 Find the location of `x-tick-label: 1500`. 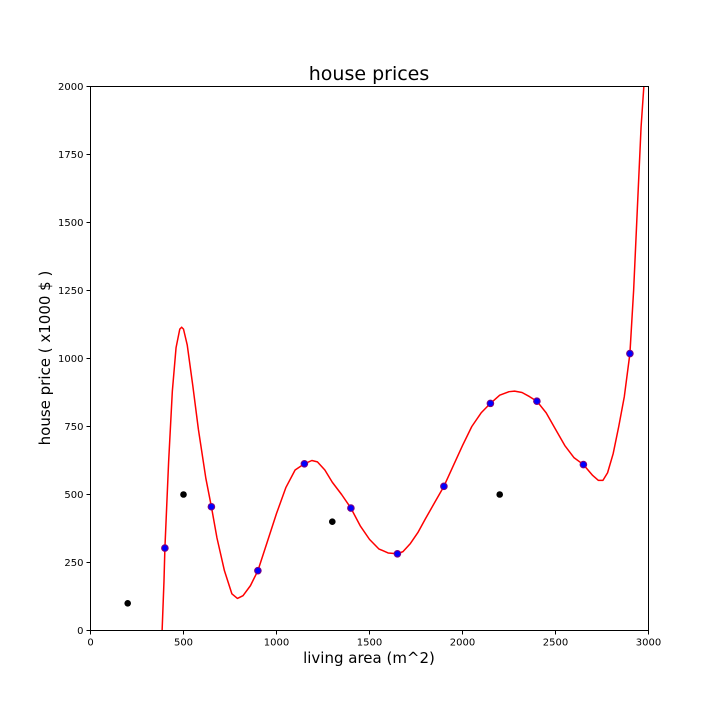

x-tick-label: 1500 is located at coordinates (369, 643).